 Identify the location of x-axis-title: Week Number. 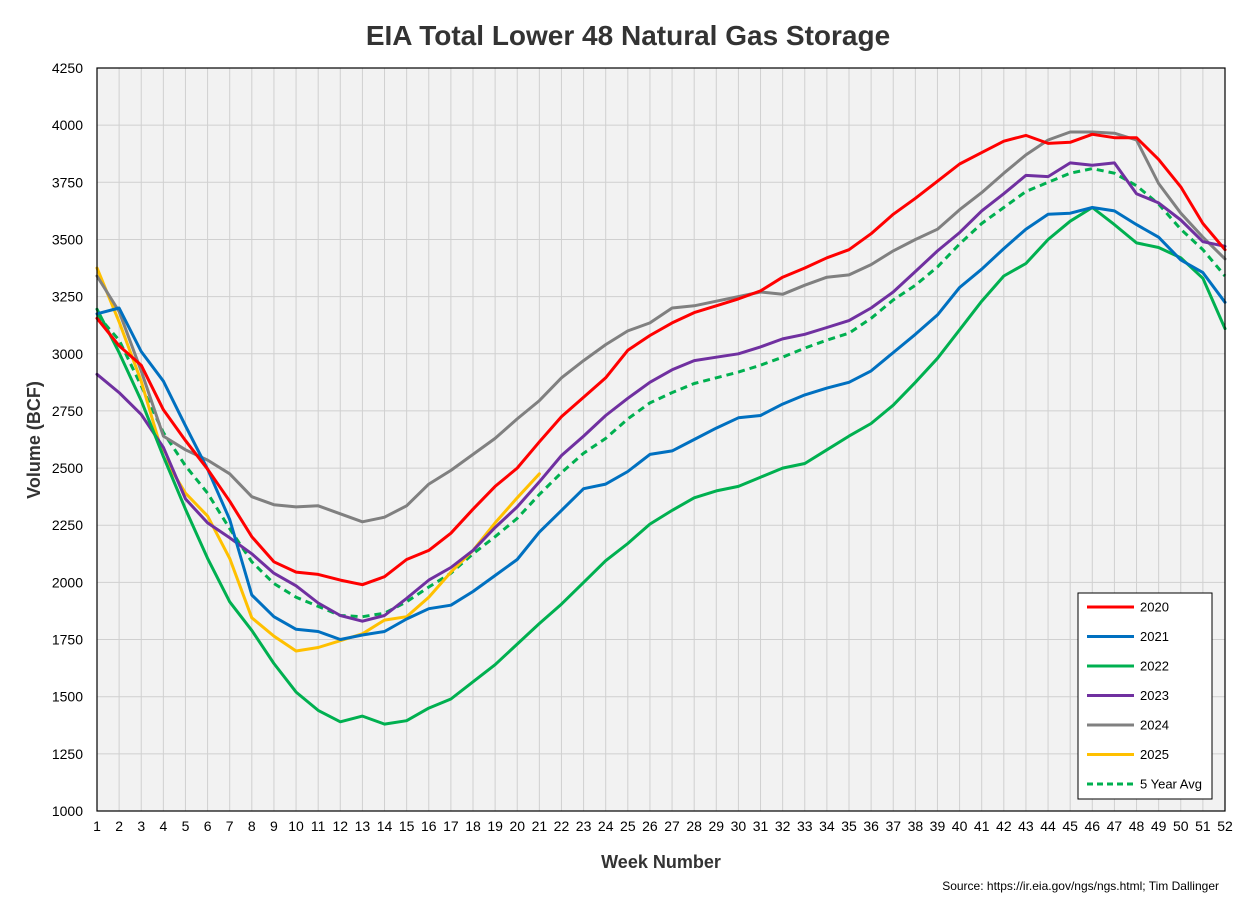
(661, 862).